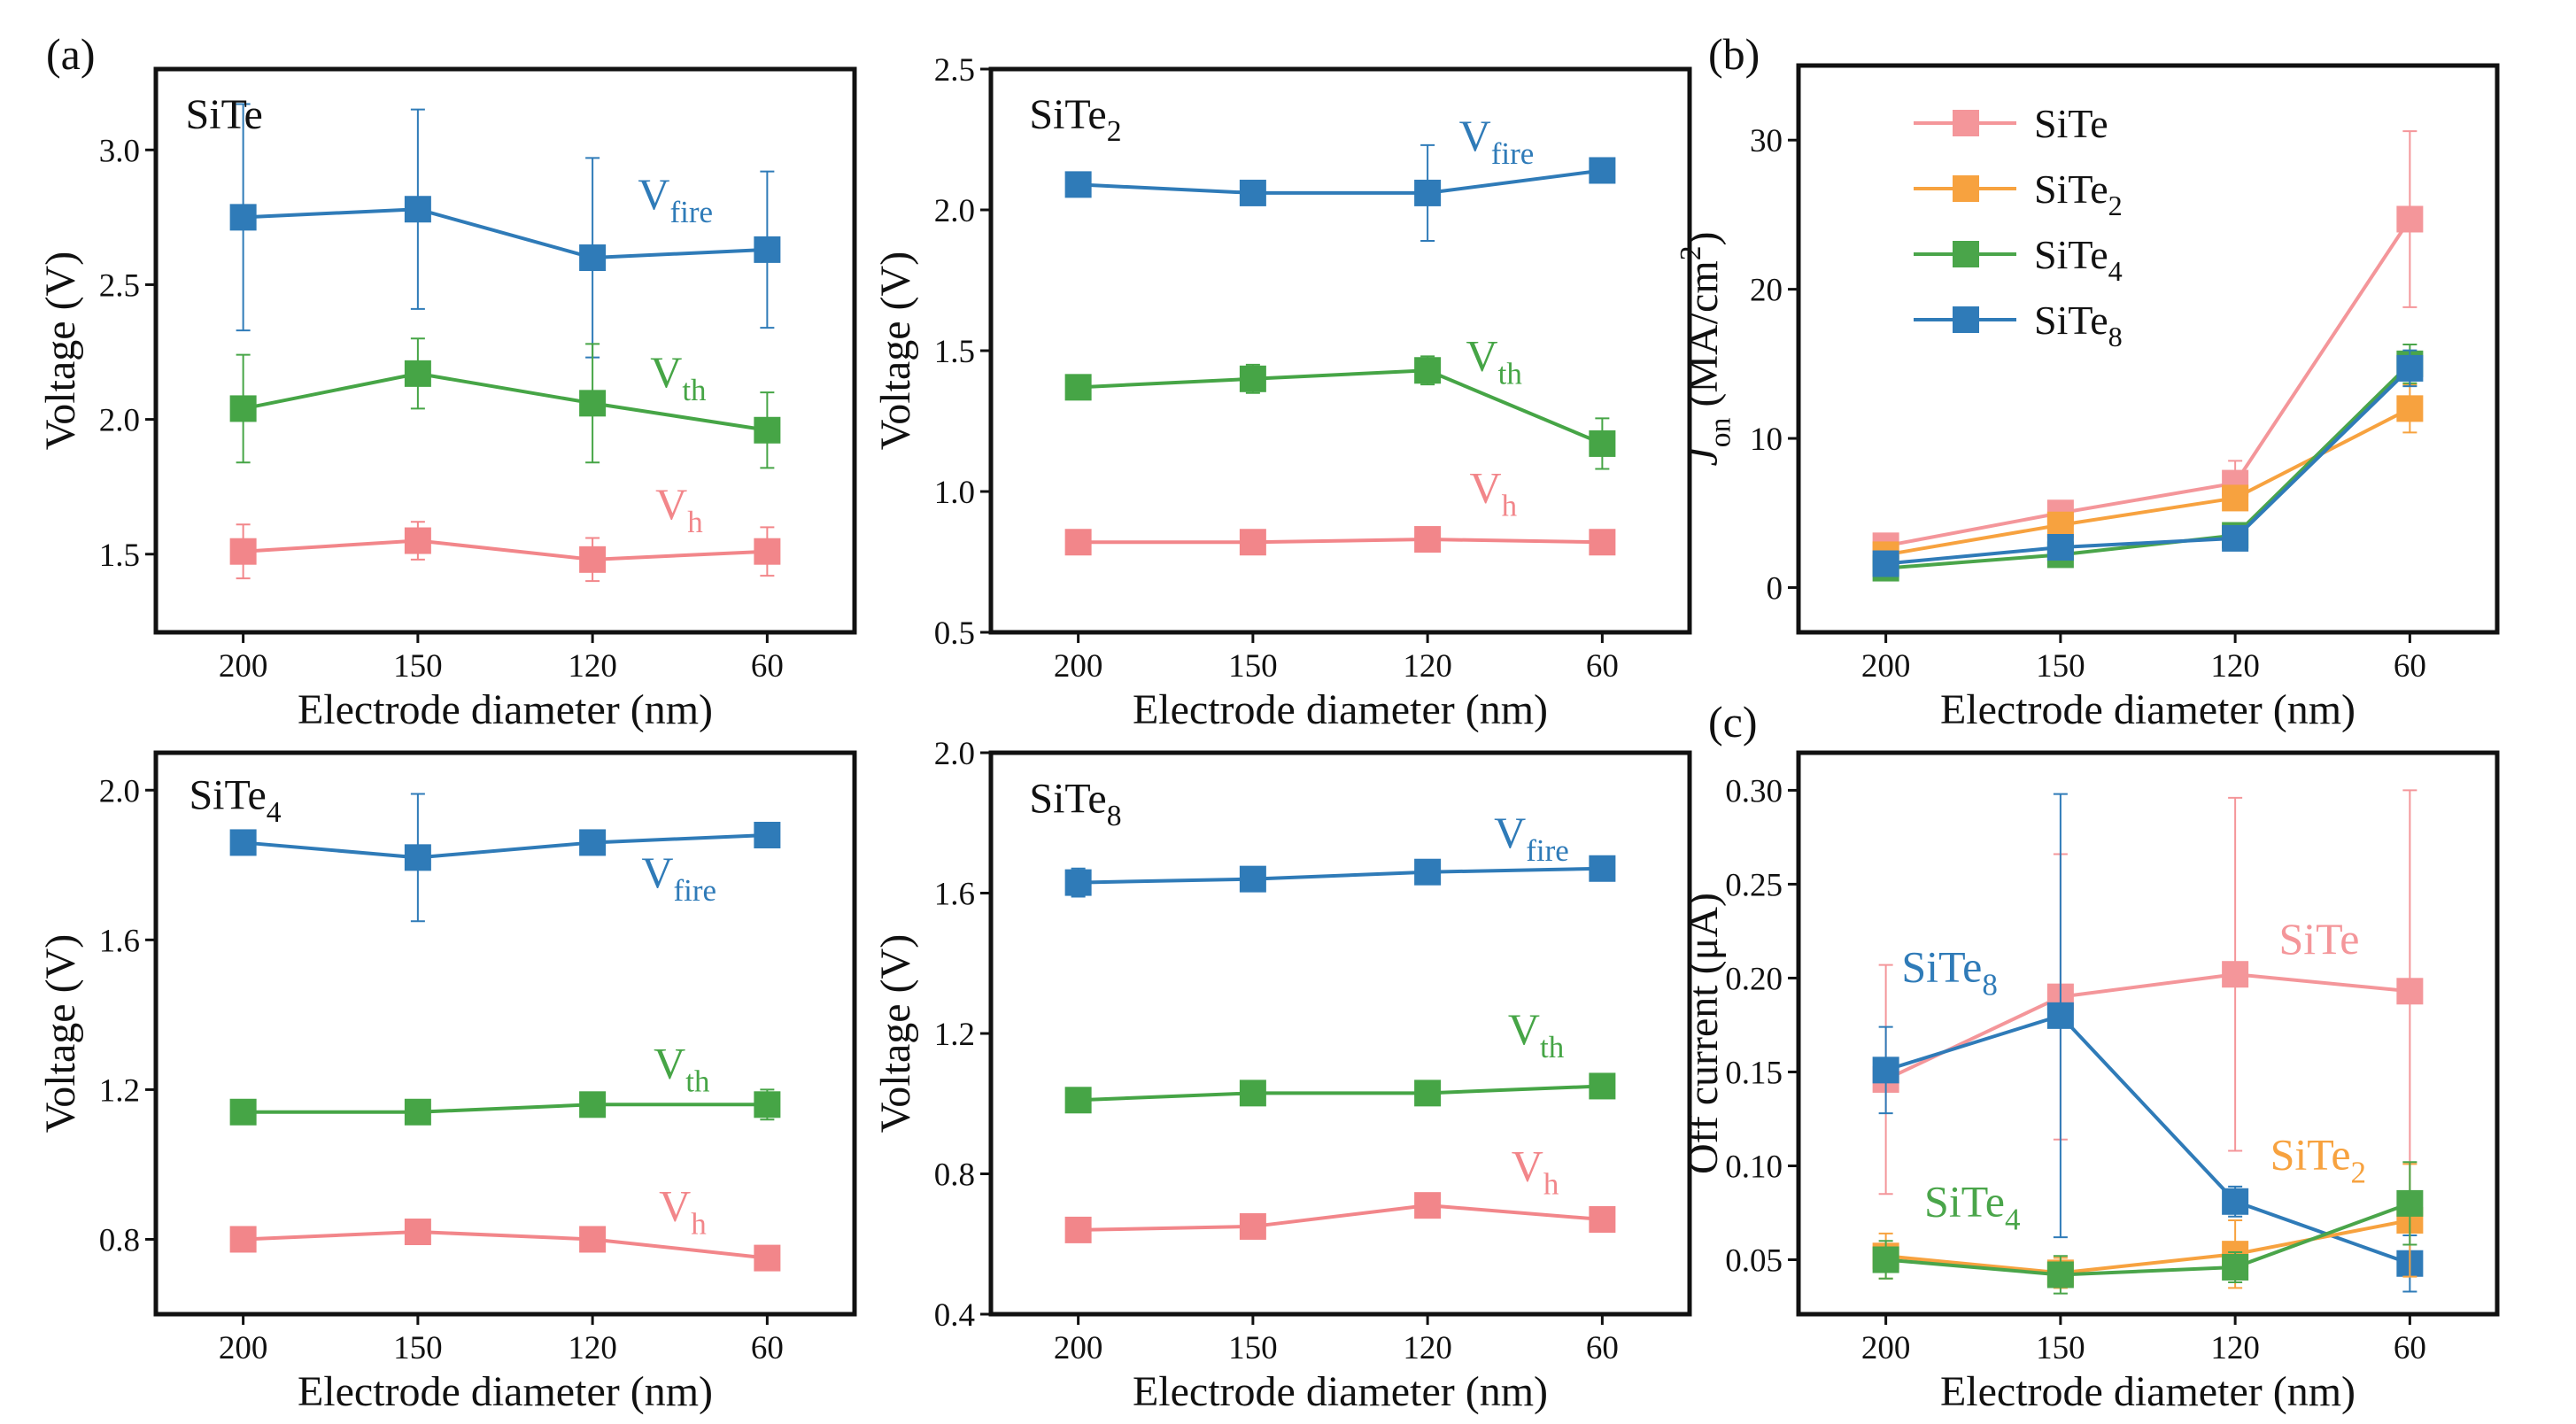 The width and height of the screenshot is (2576, 1424). I want to click on panel-title: SiTe8, so click(1075, 803).